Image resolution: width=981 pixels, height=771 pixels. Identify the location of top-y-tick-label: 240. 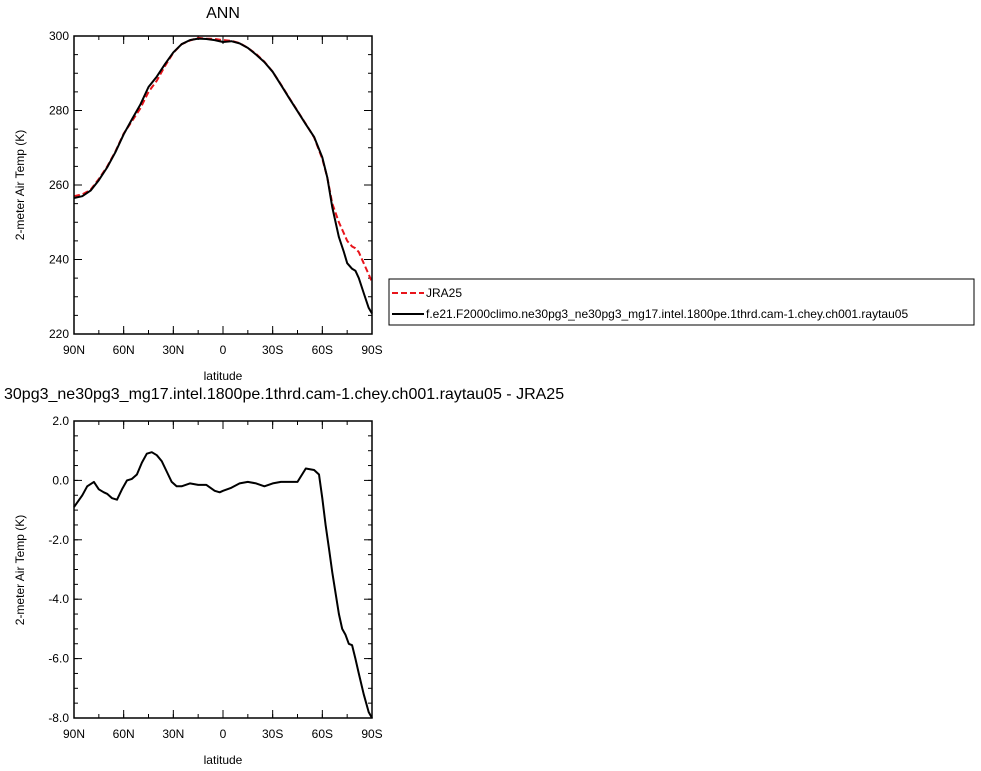
(59, 260).